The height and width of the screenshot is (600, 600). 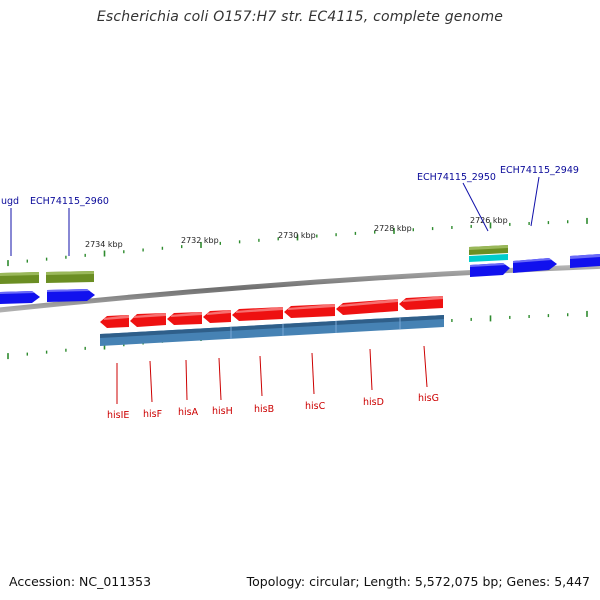 What do you see at coordinates (219, 312) in the screenshot?
I see `gene-hisH-highlight` at bounding box center [219, 312].